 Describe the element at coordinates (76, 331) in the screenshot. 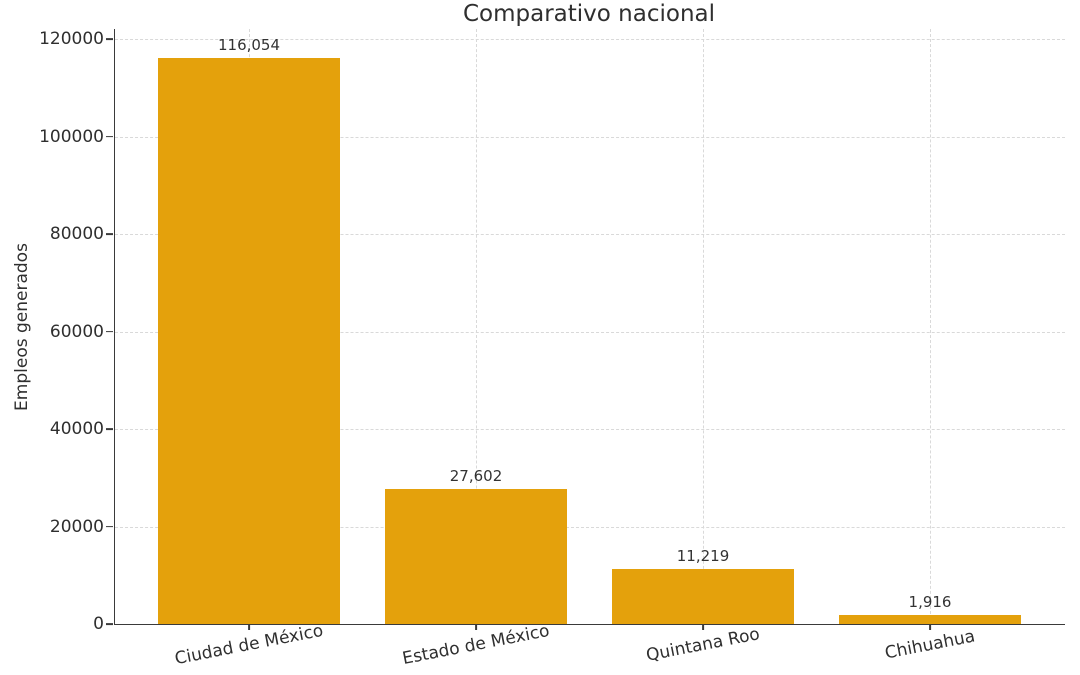

I see `y-tick-label: 60000` at that location.